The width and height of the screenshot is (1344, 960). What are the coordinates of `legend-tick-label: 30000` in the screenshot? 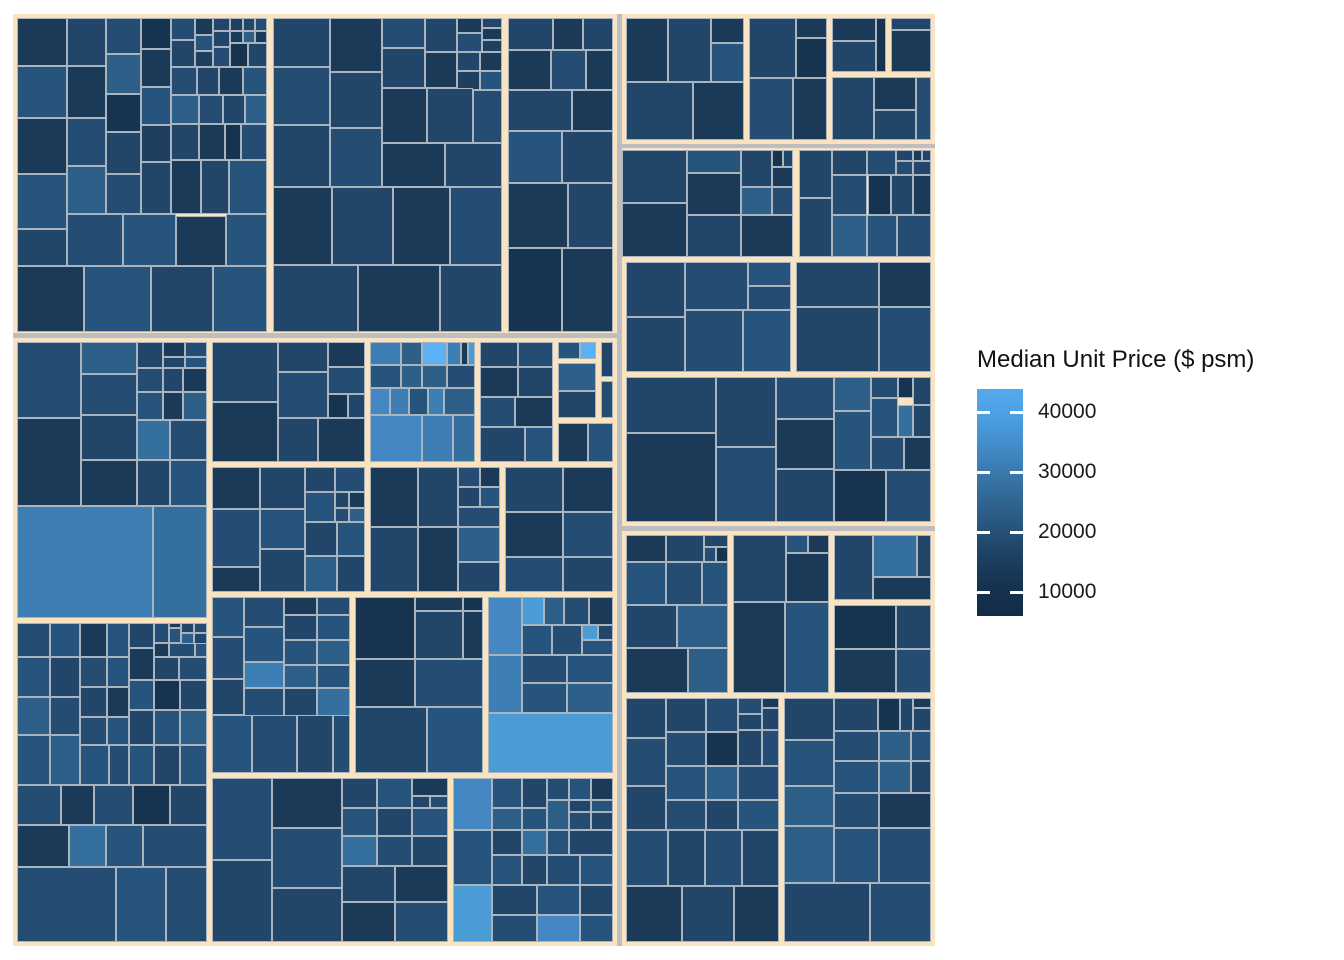 It's located at (1067, 471).